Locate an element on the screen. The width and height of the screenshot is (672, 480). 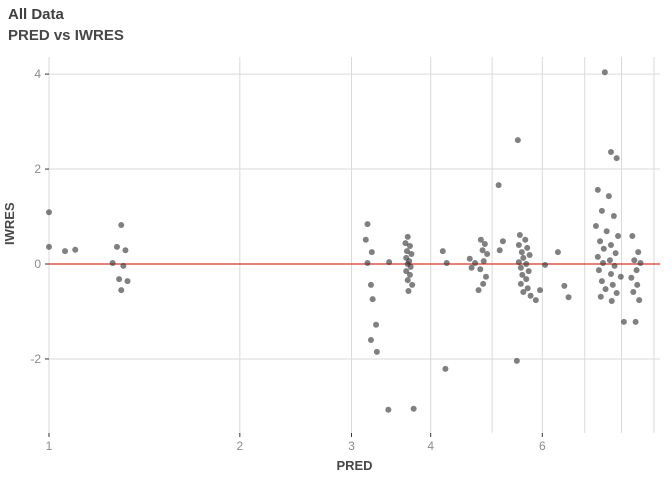
y-tick-label: 0 is located at coordinates (37, 264).